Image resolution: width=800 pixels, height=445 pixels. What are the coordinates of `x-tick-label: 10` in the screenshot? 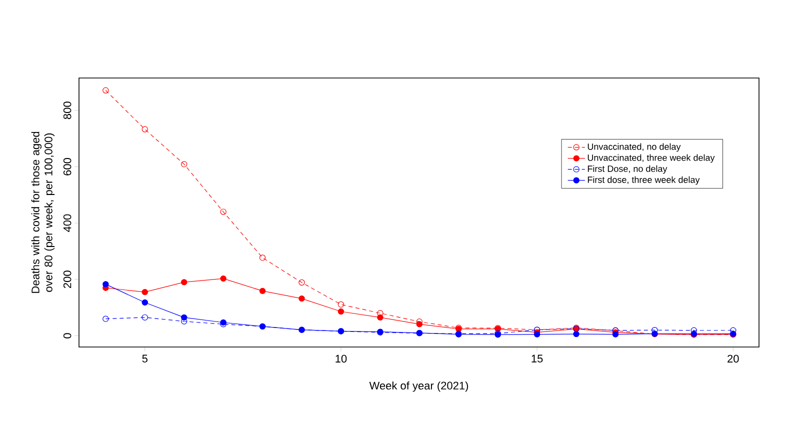 It's located at (341, 358).